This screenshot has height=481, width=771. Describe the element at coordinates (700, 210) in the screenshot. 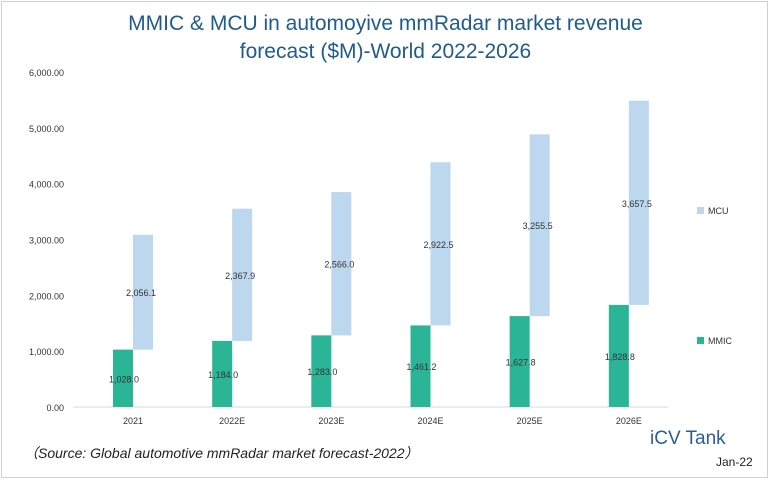

I see `legend-swatch-mcu` at that location.